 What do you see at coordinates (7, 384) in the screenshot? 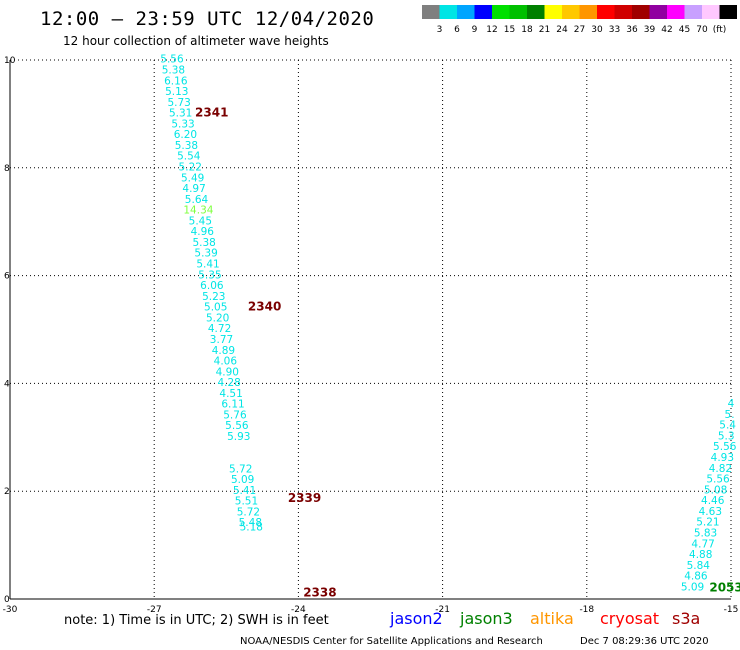
I see `y-tick-label: 4` at bounding box center [7, 384].